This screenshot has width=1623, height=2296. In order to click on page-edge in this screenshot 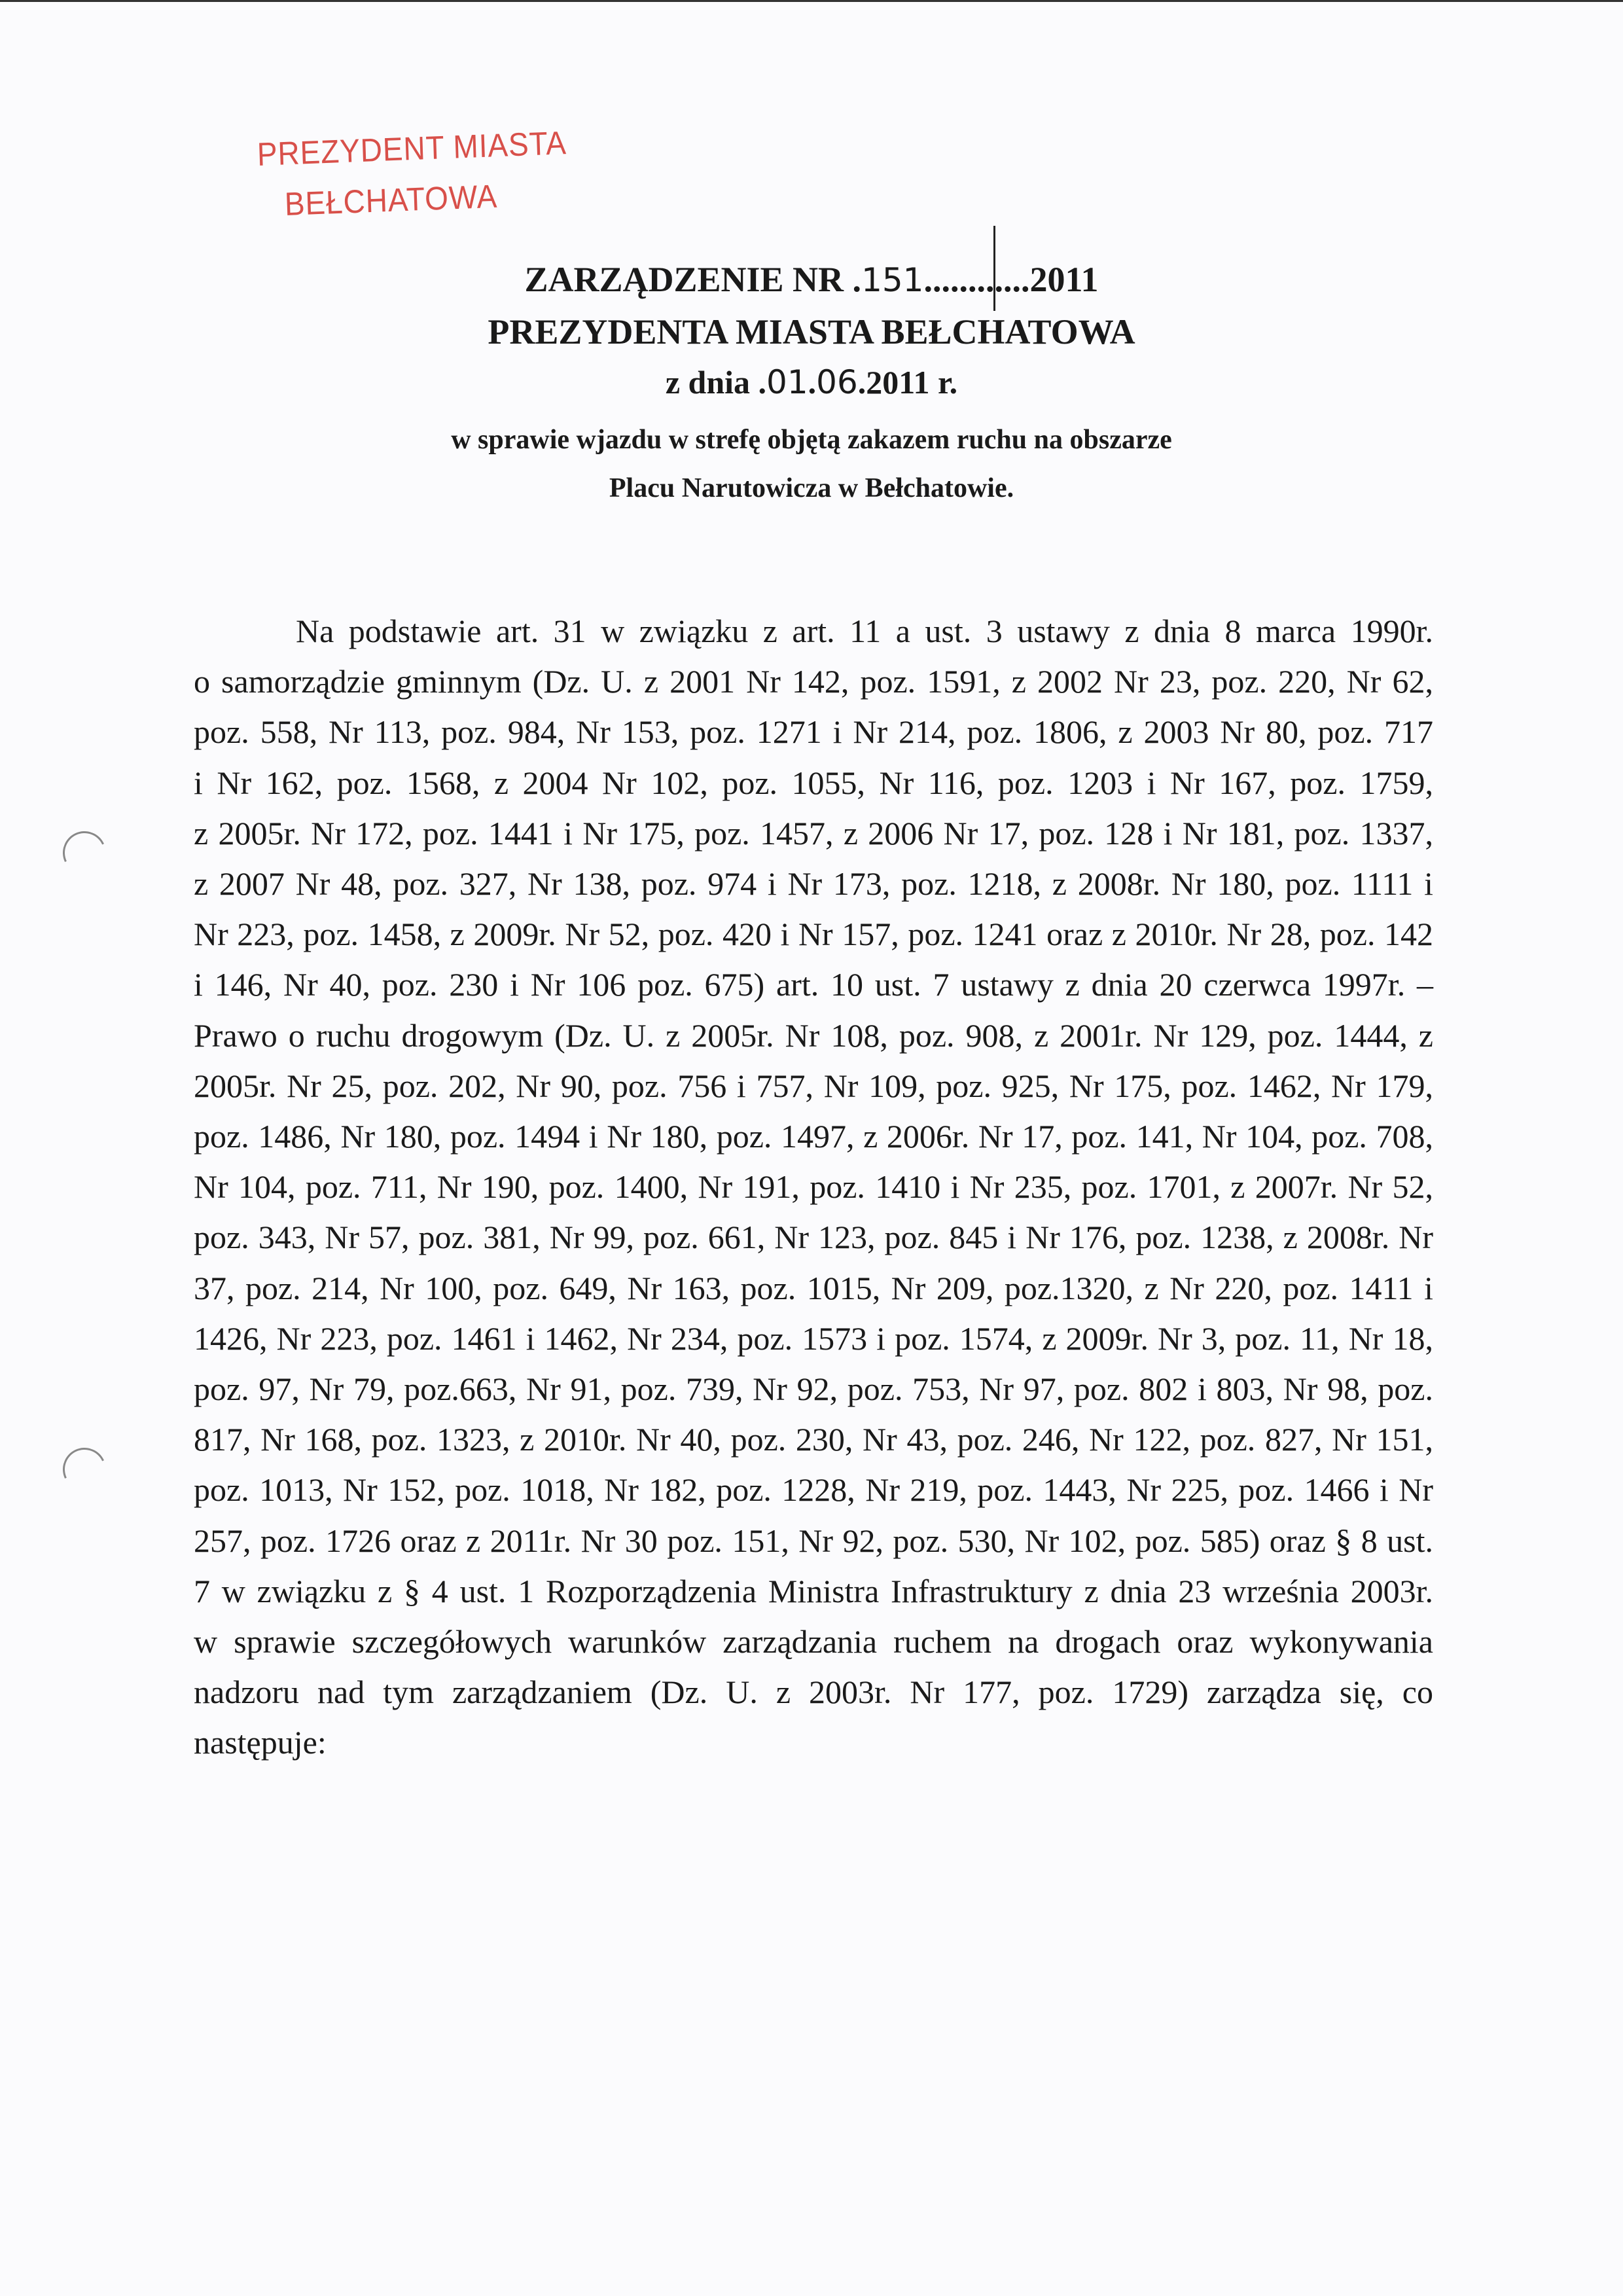, I will do `click(811, 1)`.